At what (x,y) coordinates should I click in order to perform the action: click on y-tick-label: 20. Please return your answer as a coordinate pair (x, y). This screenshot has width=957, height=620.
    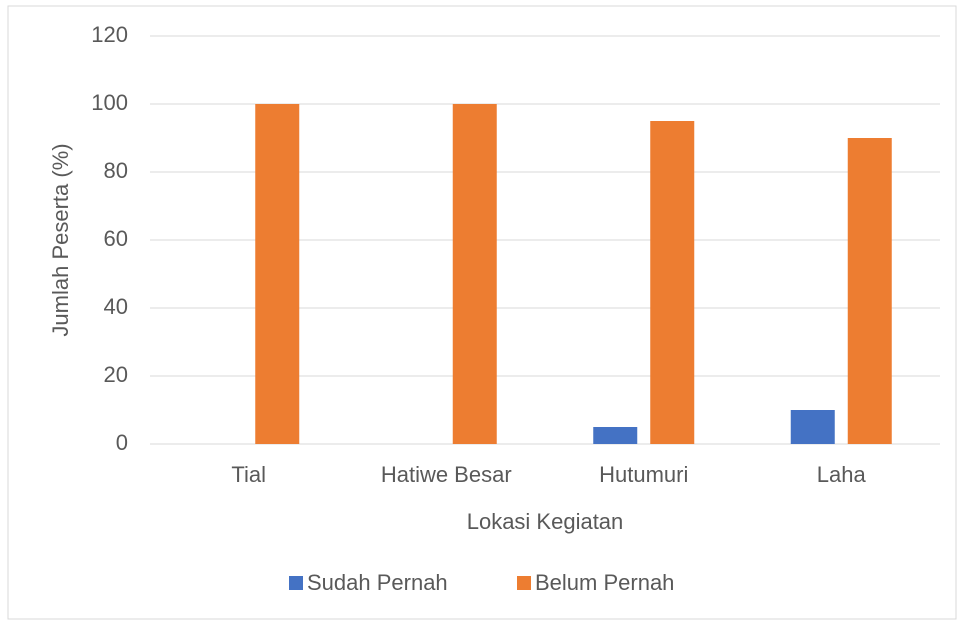
    Looking at the image, I should click on (116, 374).